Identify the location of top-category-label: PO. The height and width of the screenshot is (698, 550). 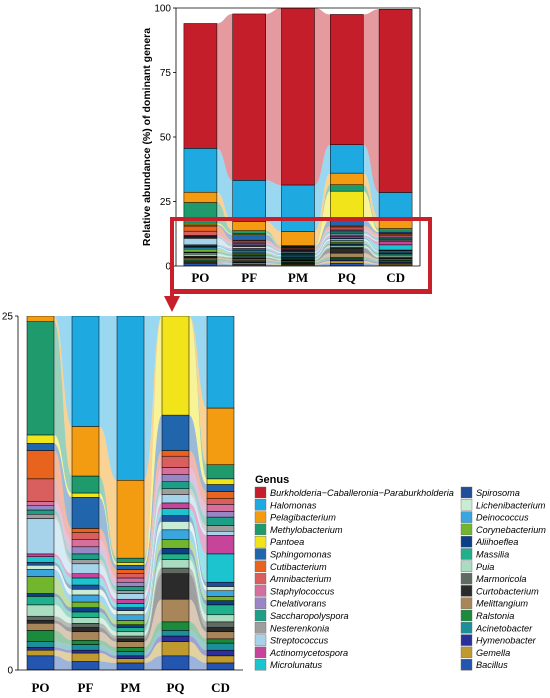
(200, 277).